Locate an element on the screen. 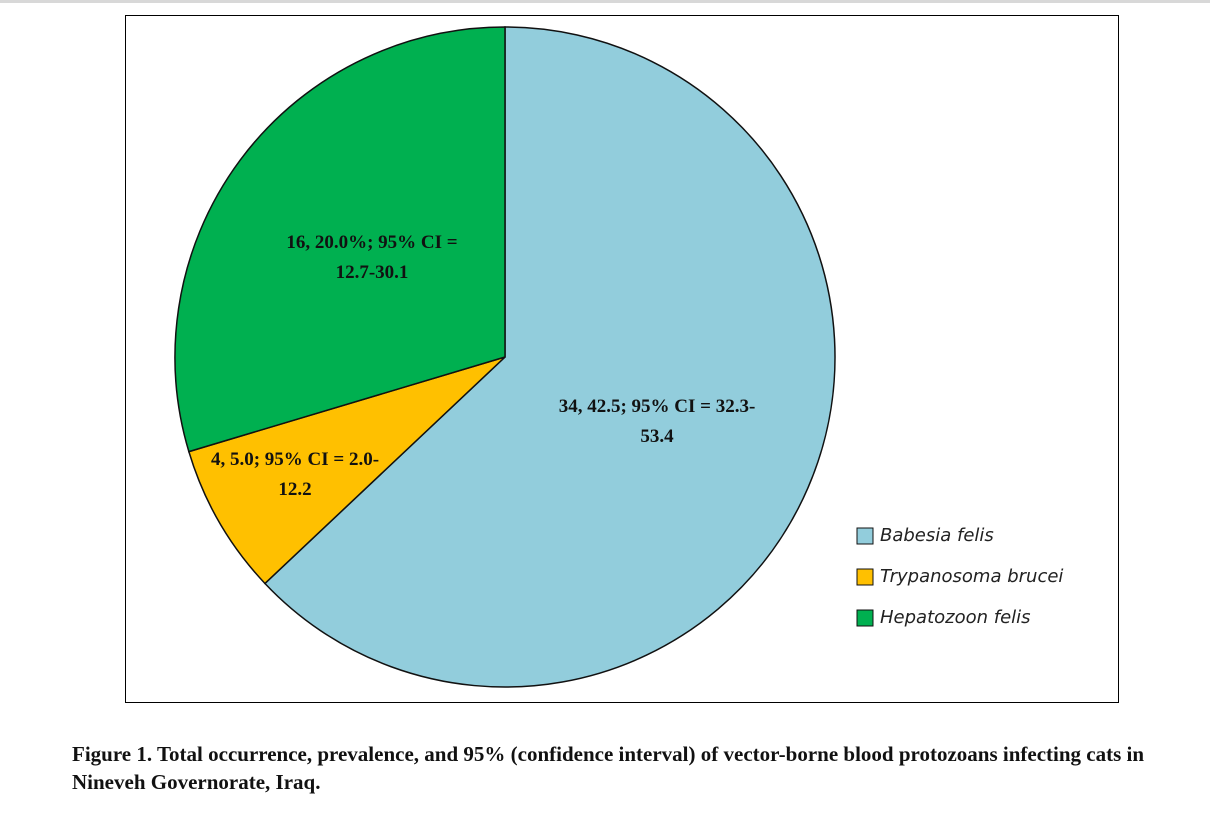 The image size is (1210, 814). legend-label: Trypanosoma brucei is located at coordinates (971, 576).